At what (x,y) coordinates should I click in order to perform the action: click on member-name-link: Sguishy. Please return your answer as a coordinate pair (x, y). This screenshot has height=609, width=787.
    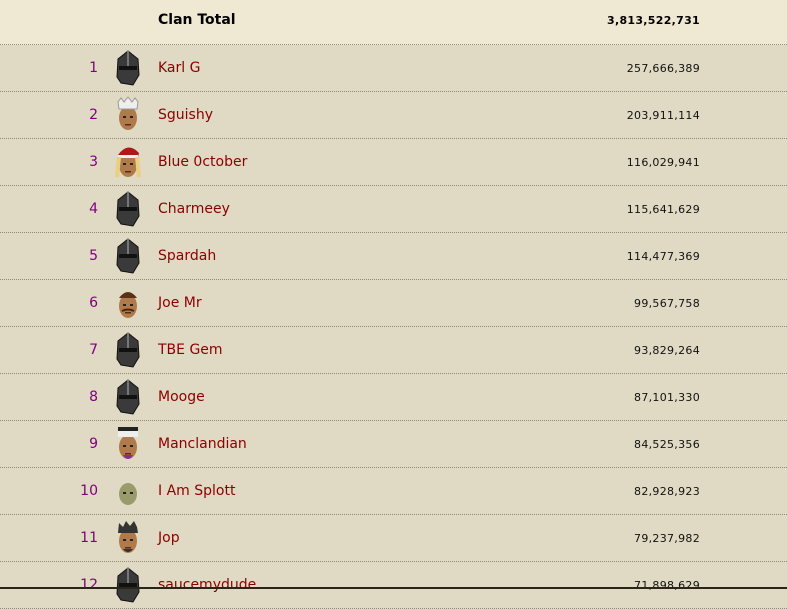
    Looking at the image, I should click on (185, 115).